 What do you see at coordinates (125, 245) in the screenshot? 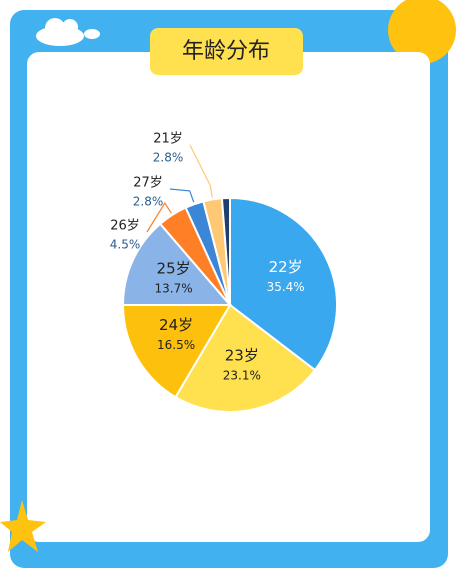
I see `slice-value-label: 4.5%` at bounding box center [125, 245].